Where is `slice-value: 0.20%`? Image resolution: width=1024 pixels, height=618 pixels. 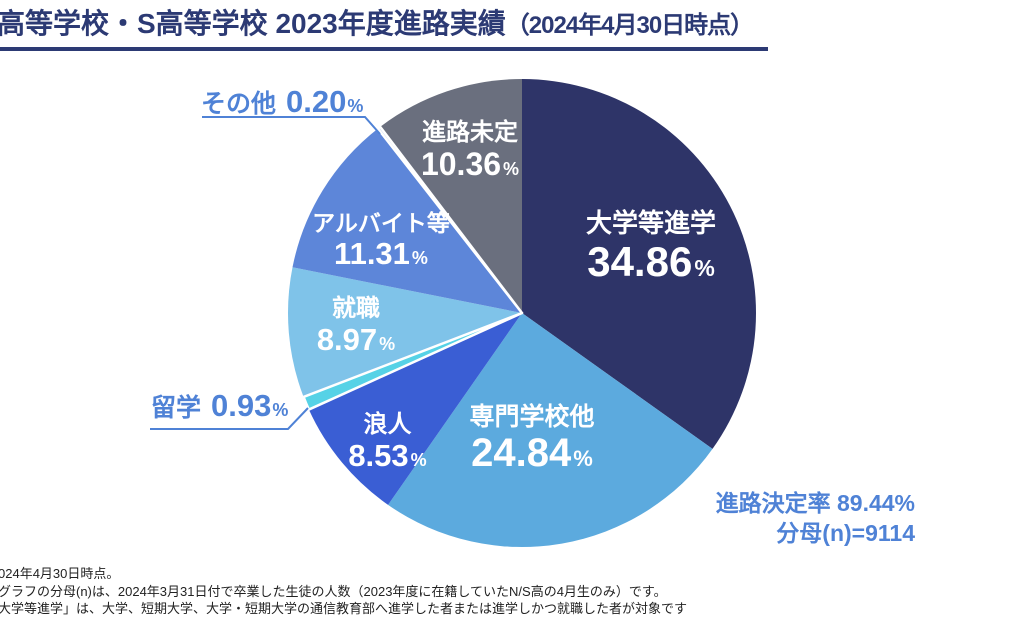
slice-value: 0.20% is located at coordinates (325, 101).